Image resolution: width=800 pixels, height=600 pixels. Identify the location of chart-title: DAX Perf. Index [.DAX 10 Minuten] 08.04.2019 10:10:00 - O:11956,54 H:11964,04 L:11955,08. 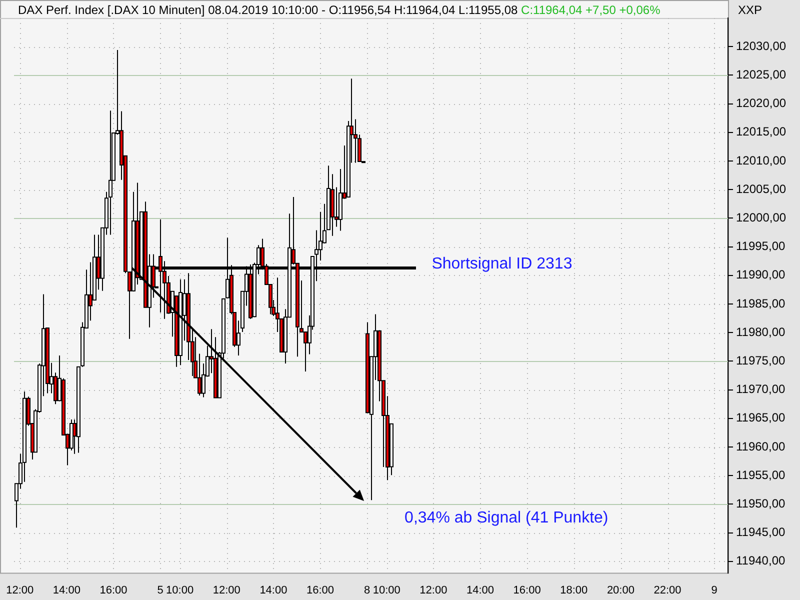
(268, 10).